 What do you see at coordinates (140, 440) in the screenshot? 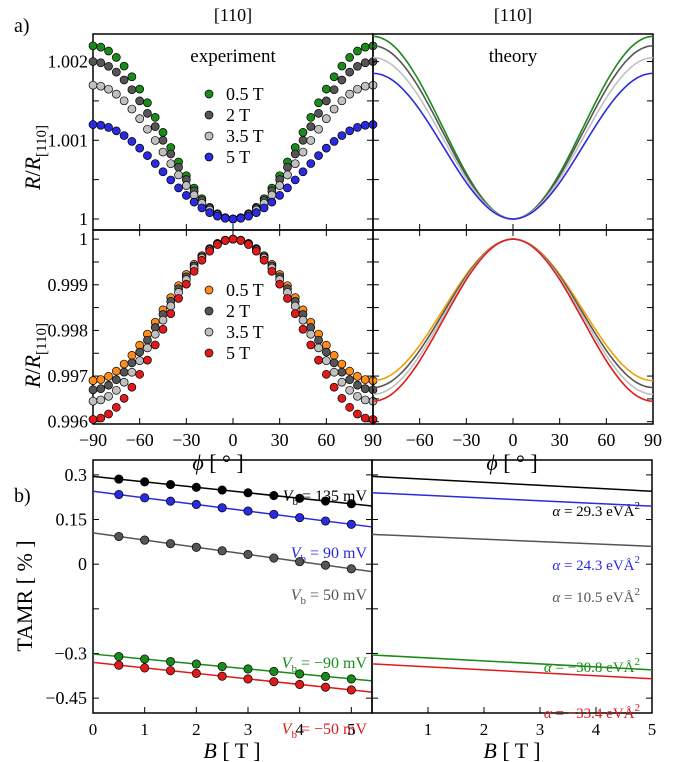
I see `x-tick-label: −60` at bounding box center [140, 440].